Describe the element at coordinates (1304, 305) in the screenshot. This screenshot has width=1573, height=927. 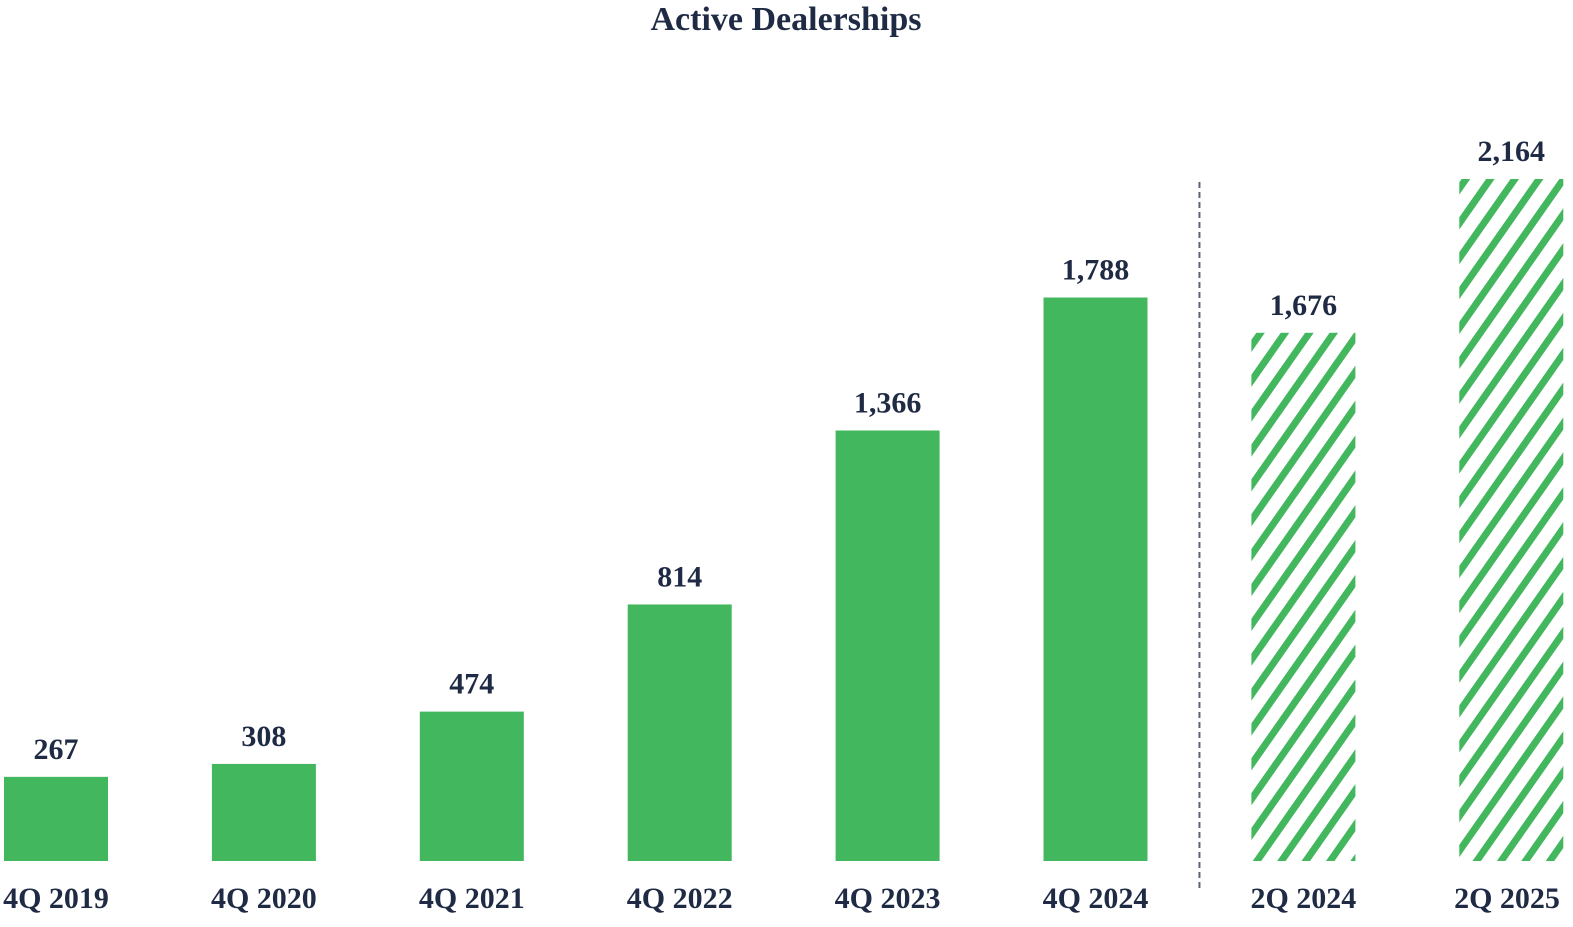
I see `value-label-2q-2024: 1,676` at that location.